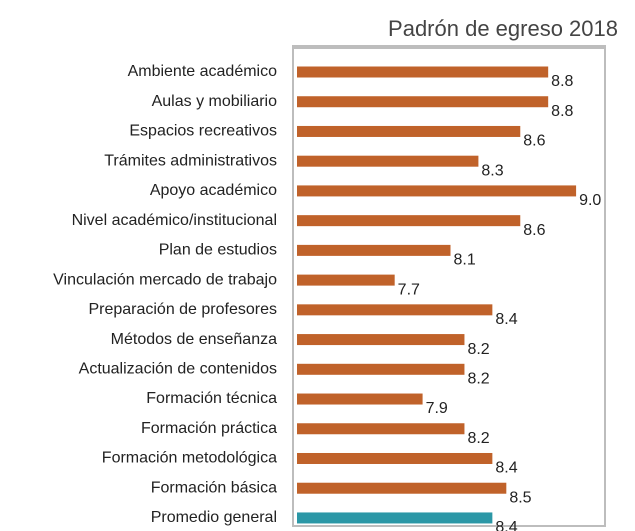 Image resolution: width=635 pixels, height=531 pixels. What do you see at coordinates (182, 309) in the screenshot?
I see `y-tick-label: Preparación de profesores` at bounding box center [182, 309].